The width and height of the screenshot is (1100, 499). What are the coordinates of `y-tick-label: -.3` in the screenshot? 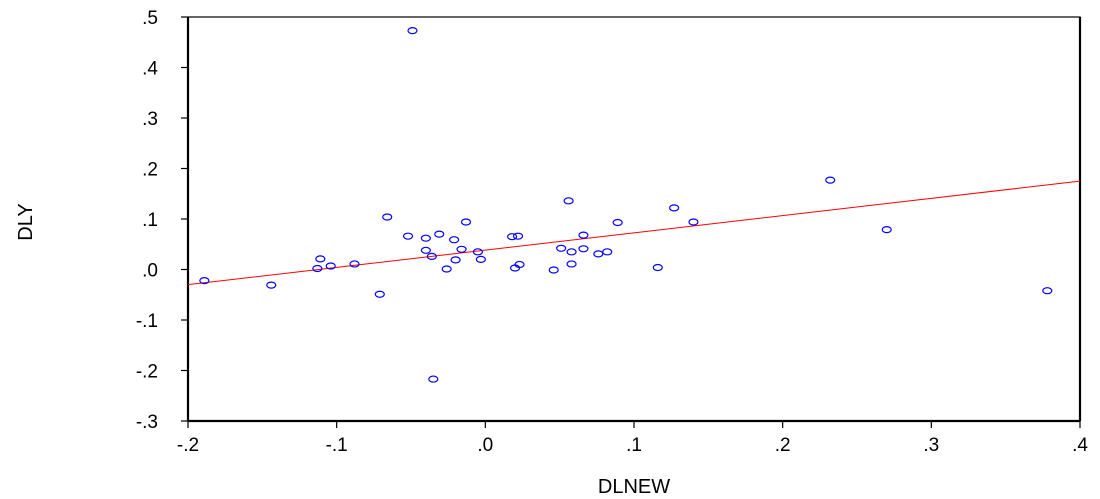 It's located at (147, 422).